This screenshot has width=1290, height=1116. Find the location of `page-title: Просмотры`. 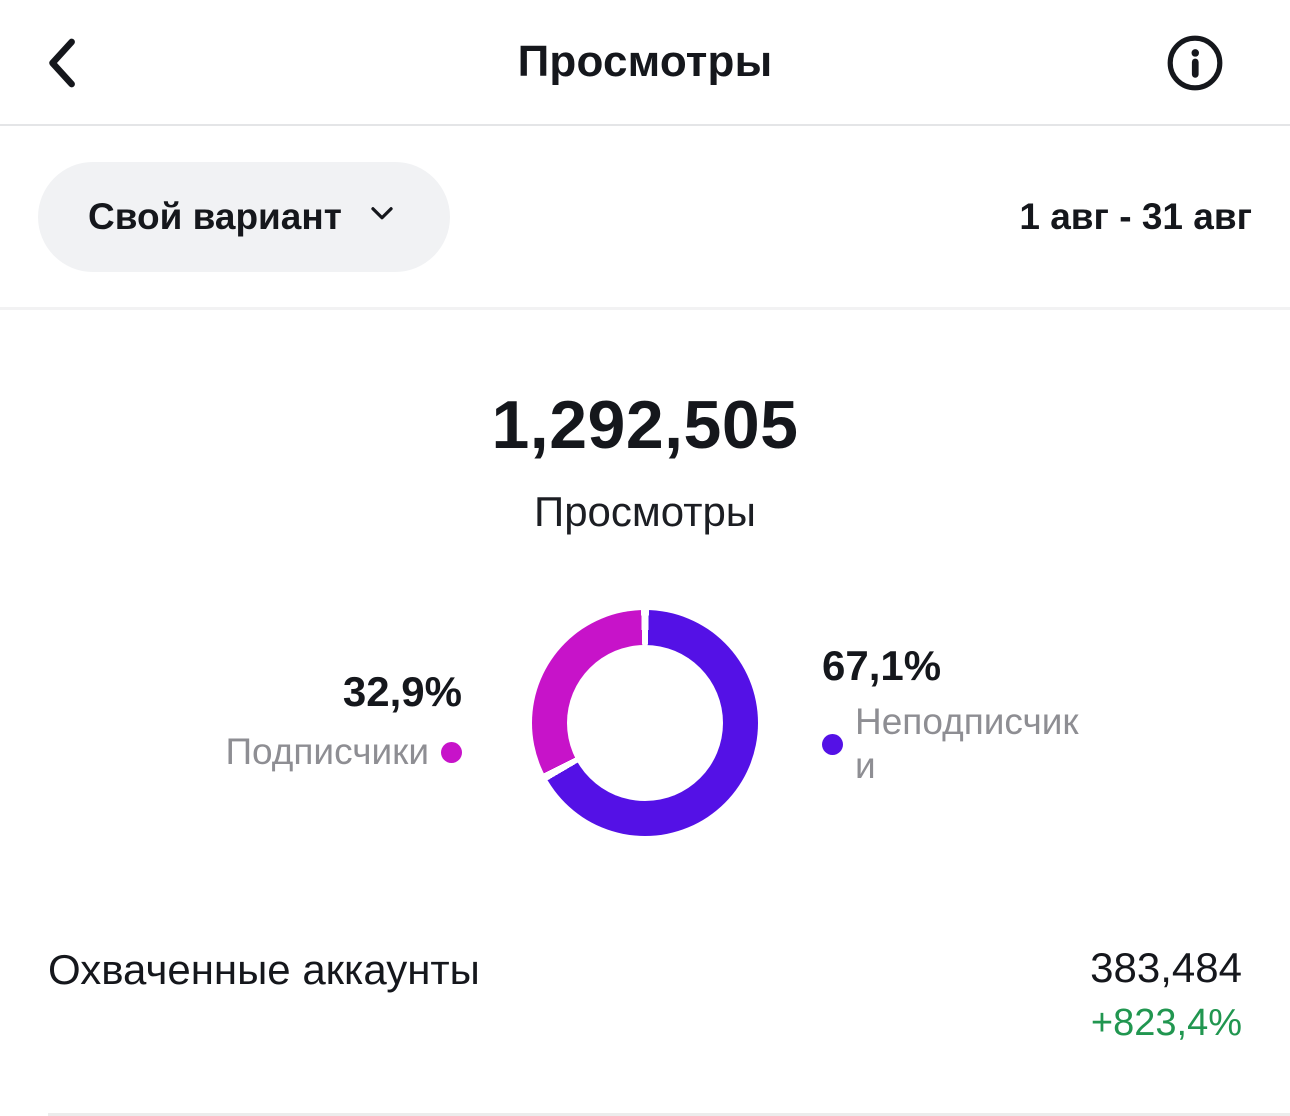

page-title: Просмотры is located at coordinates (645, 61).